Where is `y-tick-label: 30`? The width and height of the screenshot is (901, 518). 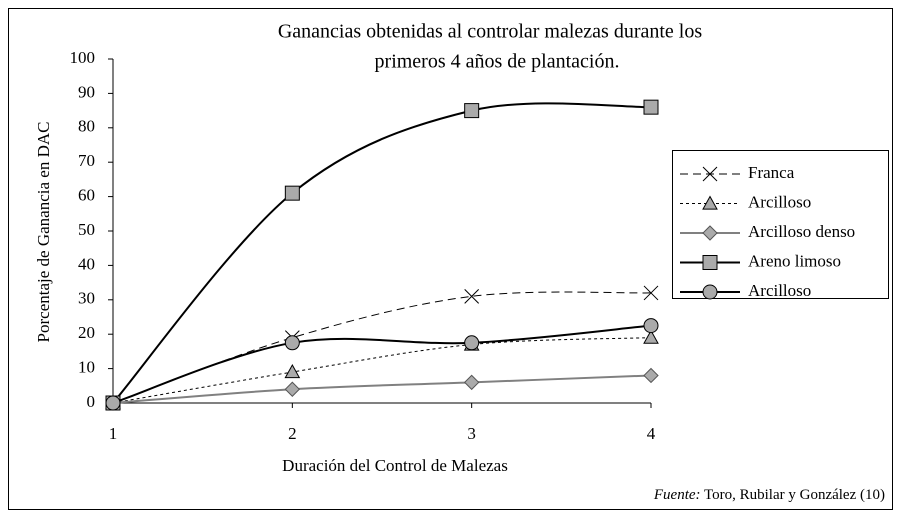 y-tick-label: 30 is located at coordinates (86, 298).